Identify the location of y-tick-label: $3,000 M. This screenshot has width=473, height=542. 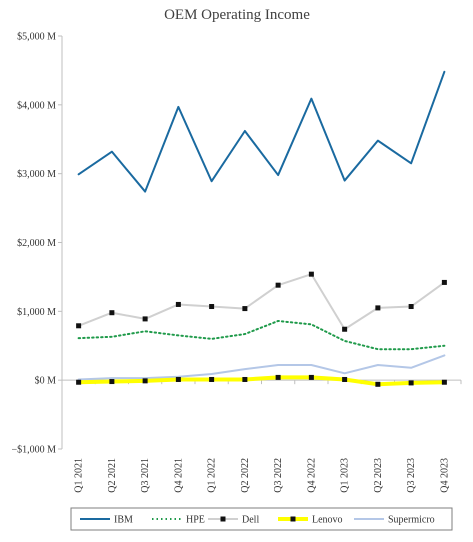
(36, 174).